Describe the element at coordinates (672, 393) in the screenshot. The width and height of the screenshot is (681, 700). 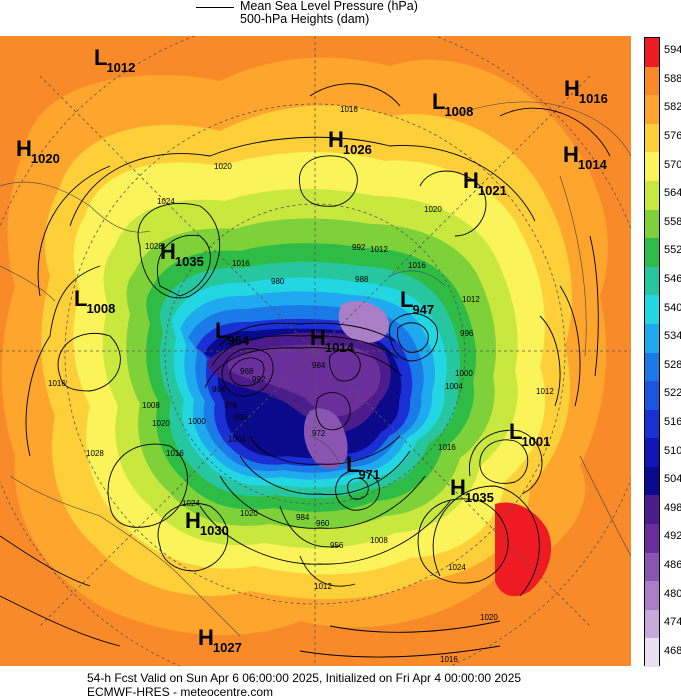
I see `colorbar-level-label: 522` at that location.